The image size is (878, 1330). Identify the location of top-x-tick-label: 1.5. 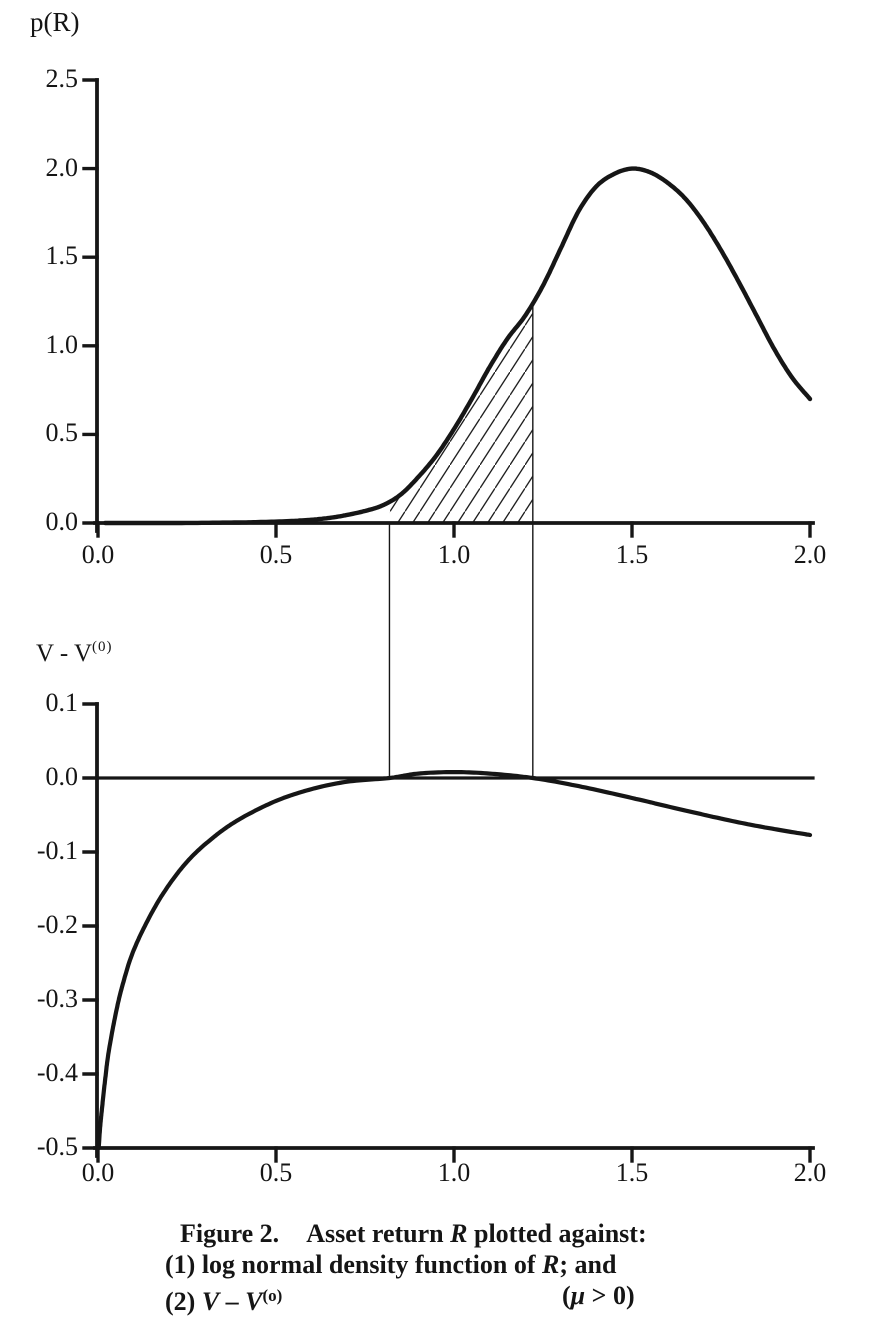
(632, 554).